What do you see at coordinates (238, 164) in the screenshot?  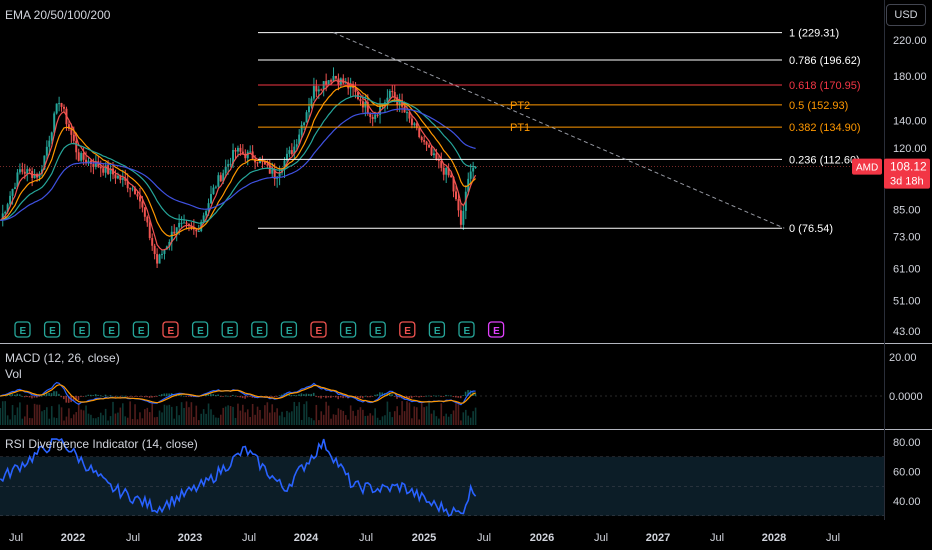 I see `ema200-line` at bounding box center [238, 164].